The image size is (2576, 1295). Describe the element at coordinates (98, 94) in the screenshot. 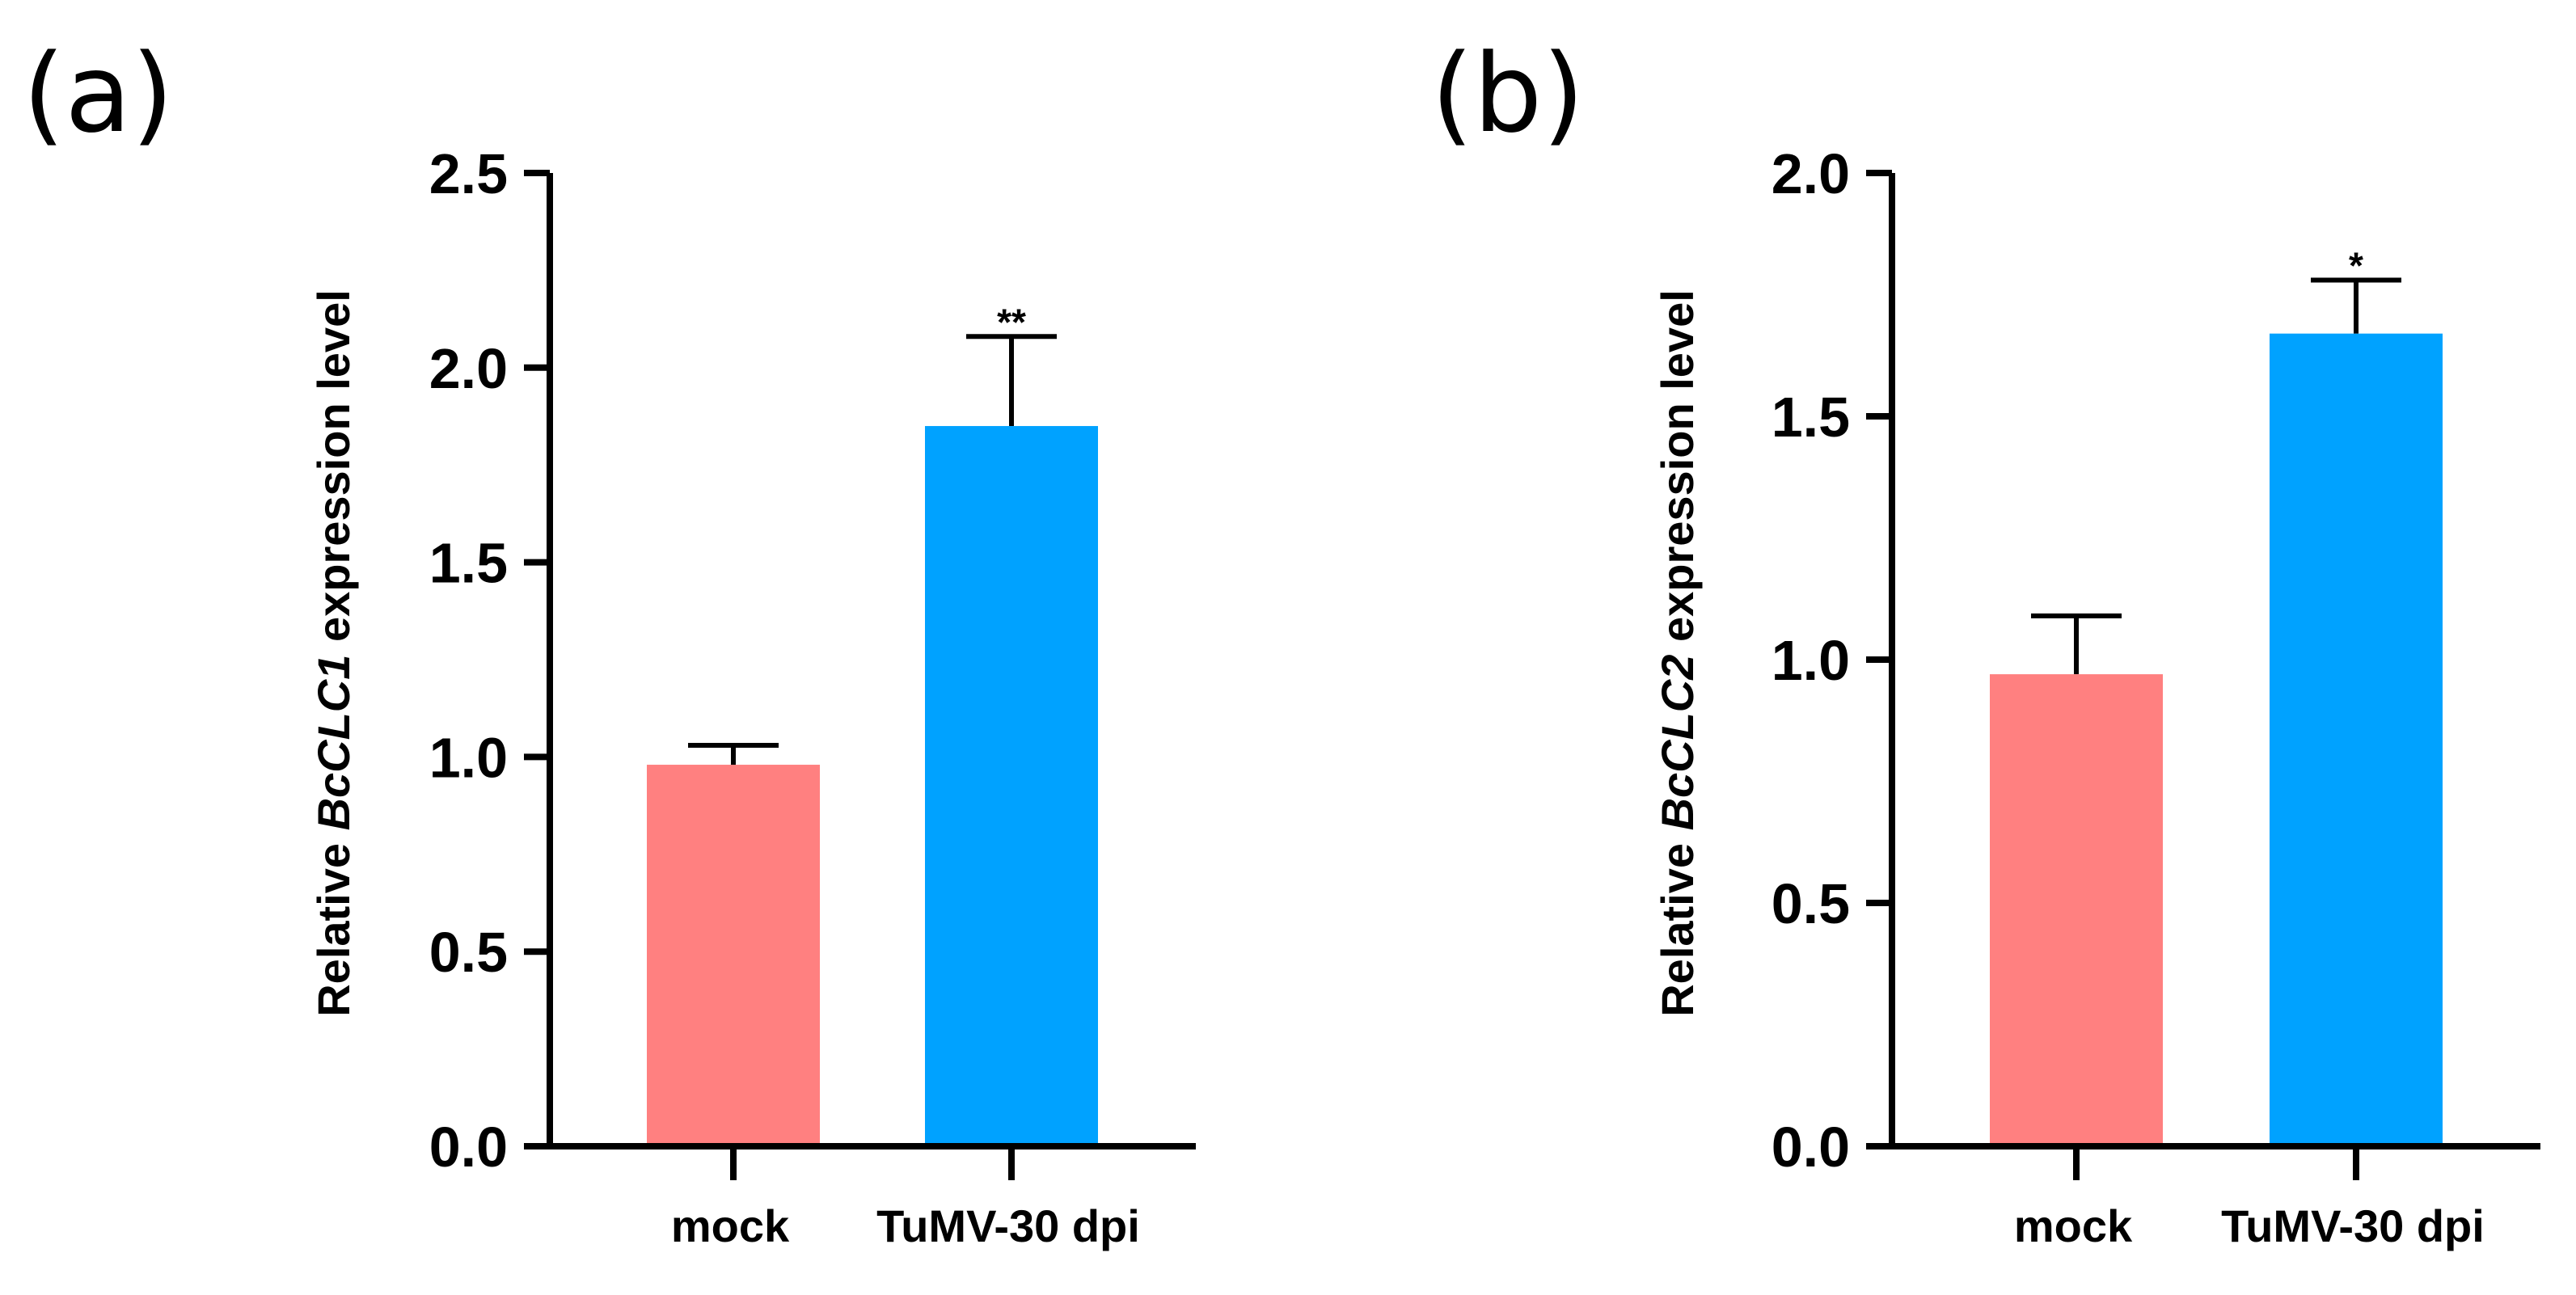

I see `panel-label-a: (a)` at that location.